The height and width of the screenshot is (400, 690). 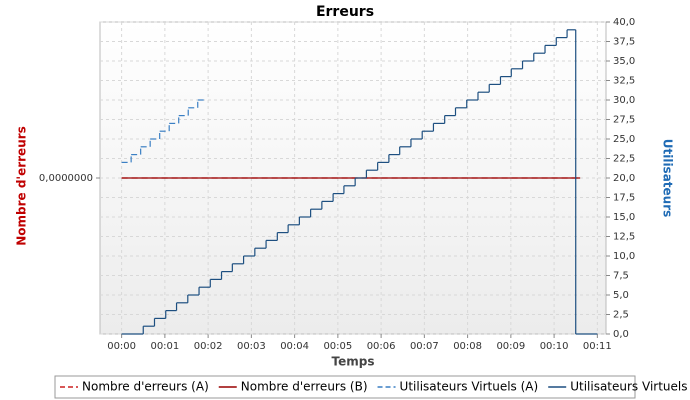 What do you see at coordinates (630, 387) in the screenshot?
I see `legend-label: Utilisateurs Virtuels (B)` at bounding box center [630, 387].